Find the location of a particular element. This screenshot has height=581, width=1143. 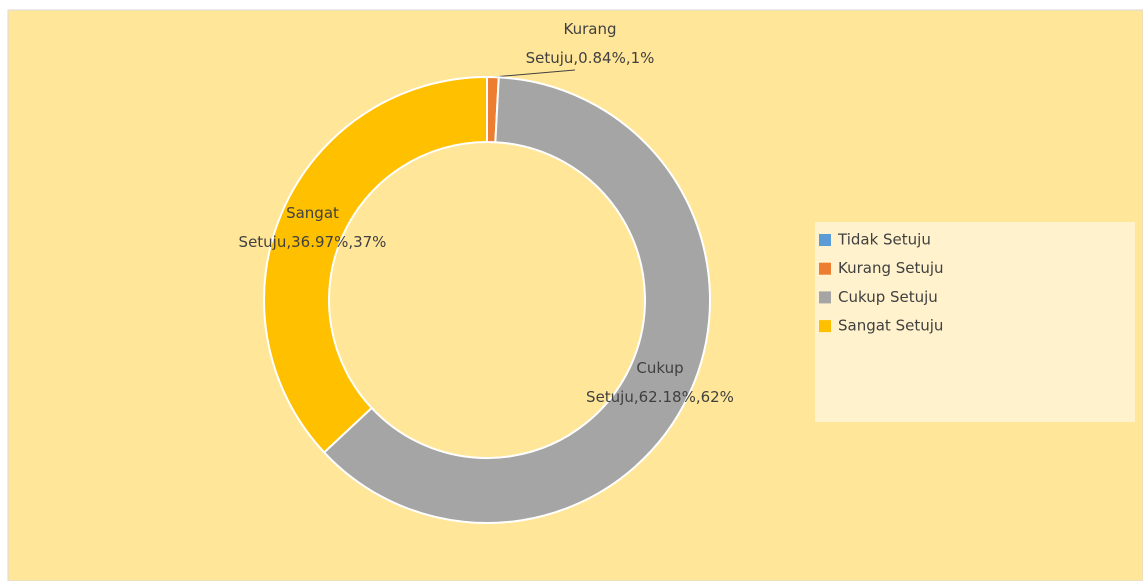

leader-line is located at coordinates (534, 73).